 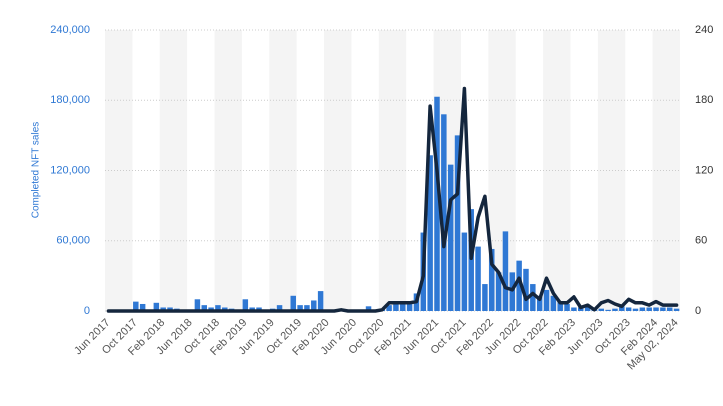 What do you see at coordinates (70, 100) in the screenshot?
I see `y-tick-label: 180,000` at bounding box center [70, 100].